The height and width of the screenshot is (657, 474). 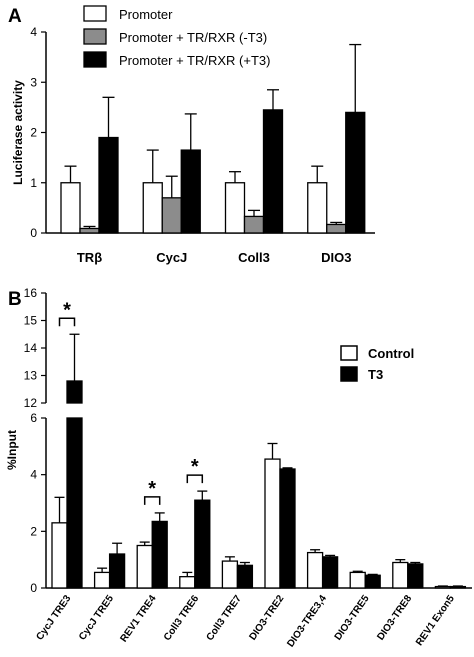 I want to click on bar-b-coll3-tre7-s0, so click(x=230, y=574).